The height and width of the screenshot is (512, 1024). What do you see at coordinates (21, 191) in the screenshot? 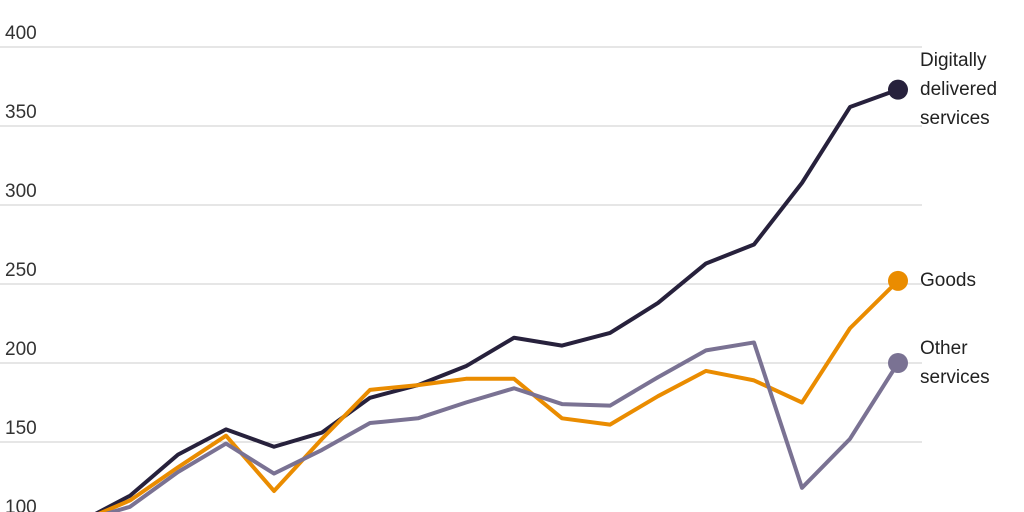
I see `y-tick-label: 300` at bounding box center [21, 191].